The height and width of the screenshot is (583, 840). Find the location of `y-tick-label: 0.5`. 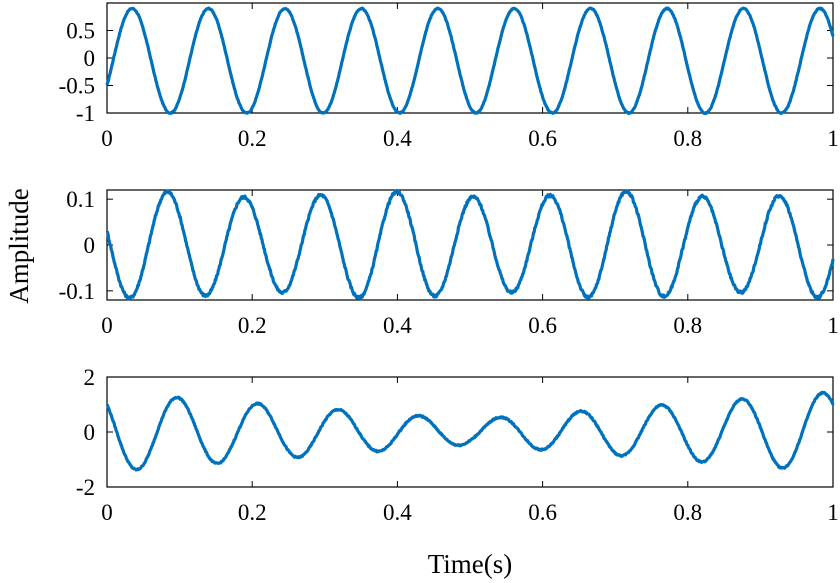

y-tick-label: 0.5 is located at coordinates (80, 31).